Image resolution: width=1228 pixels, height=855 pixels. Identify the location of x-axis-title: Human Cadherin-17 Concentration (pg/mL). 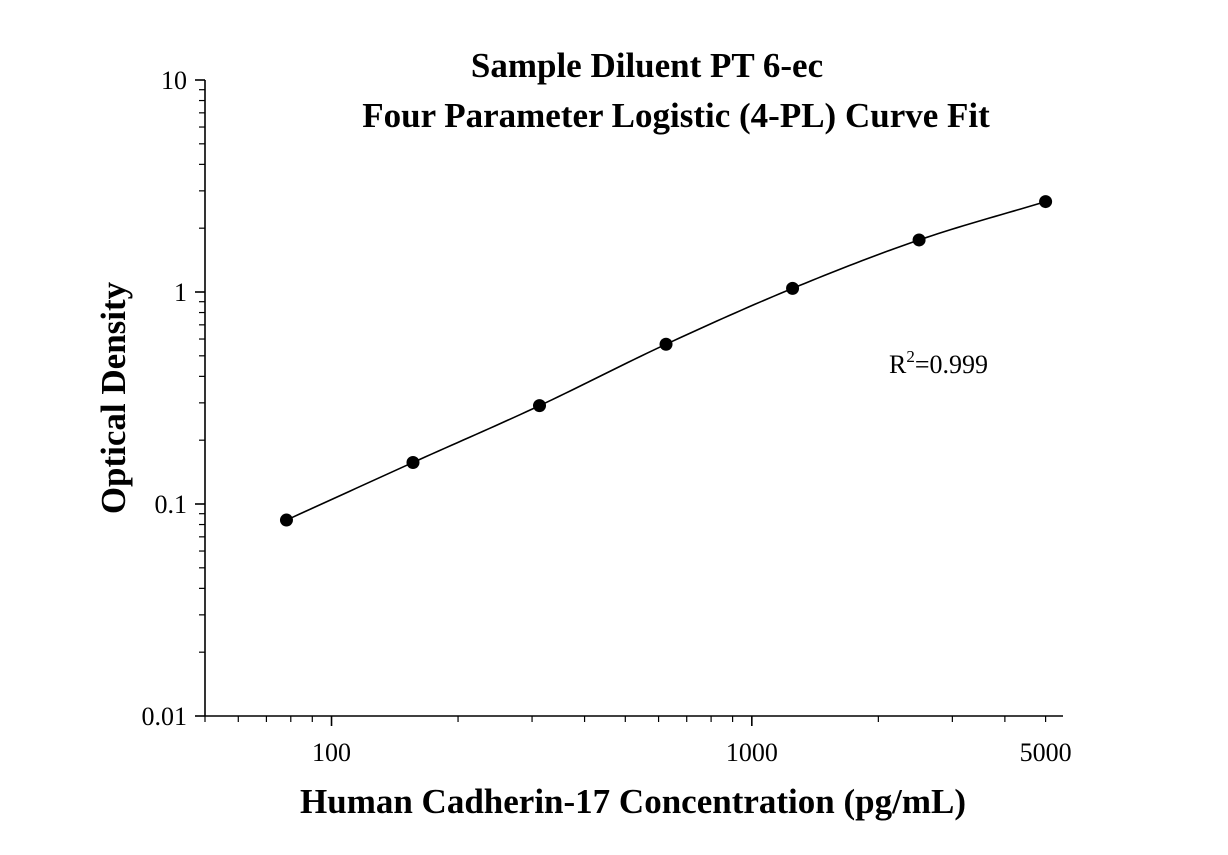
(633, 801).